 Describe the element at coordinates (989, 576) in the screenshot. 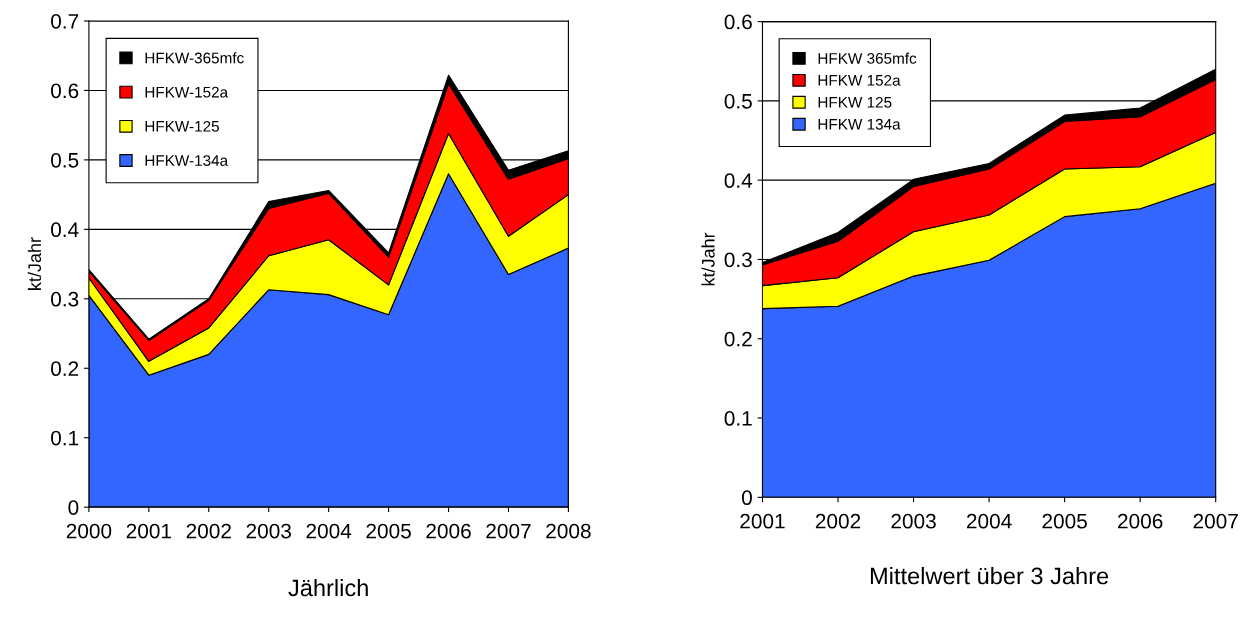

I see `text: Mittelwert über 3 Jahre` at that location.